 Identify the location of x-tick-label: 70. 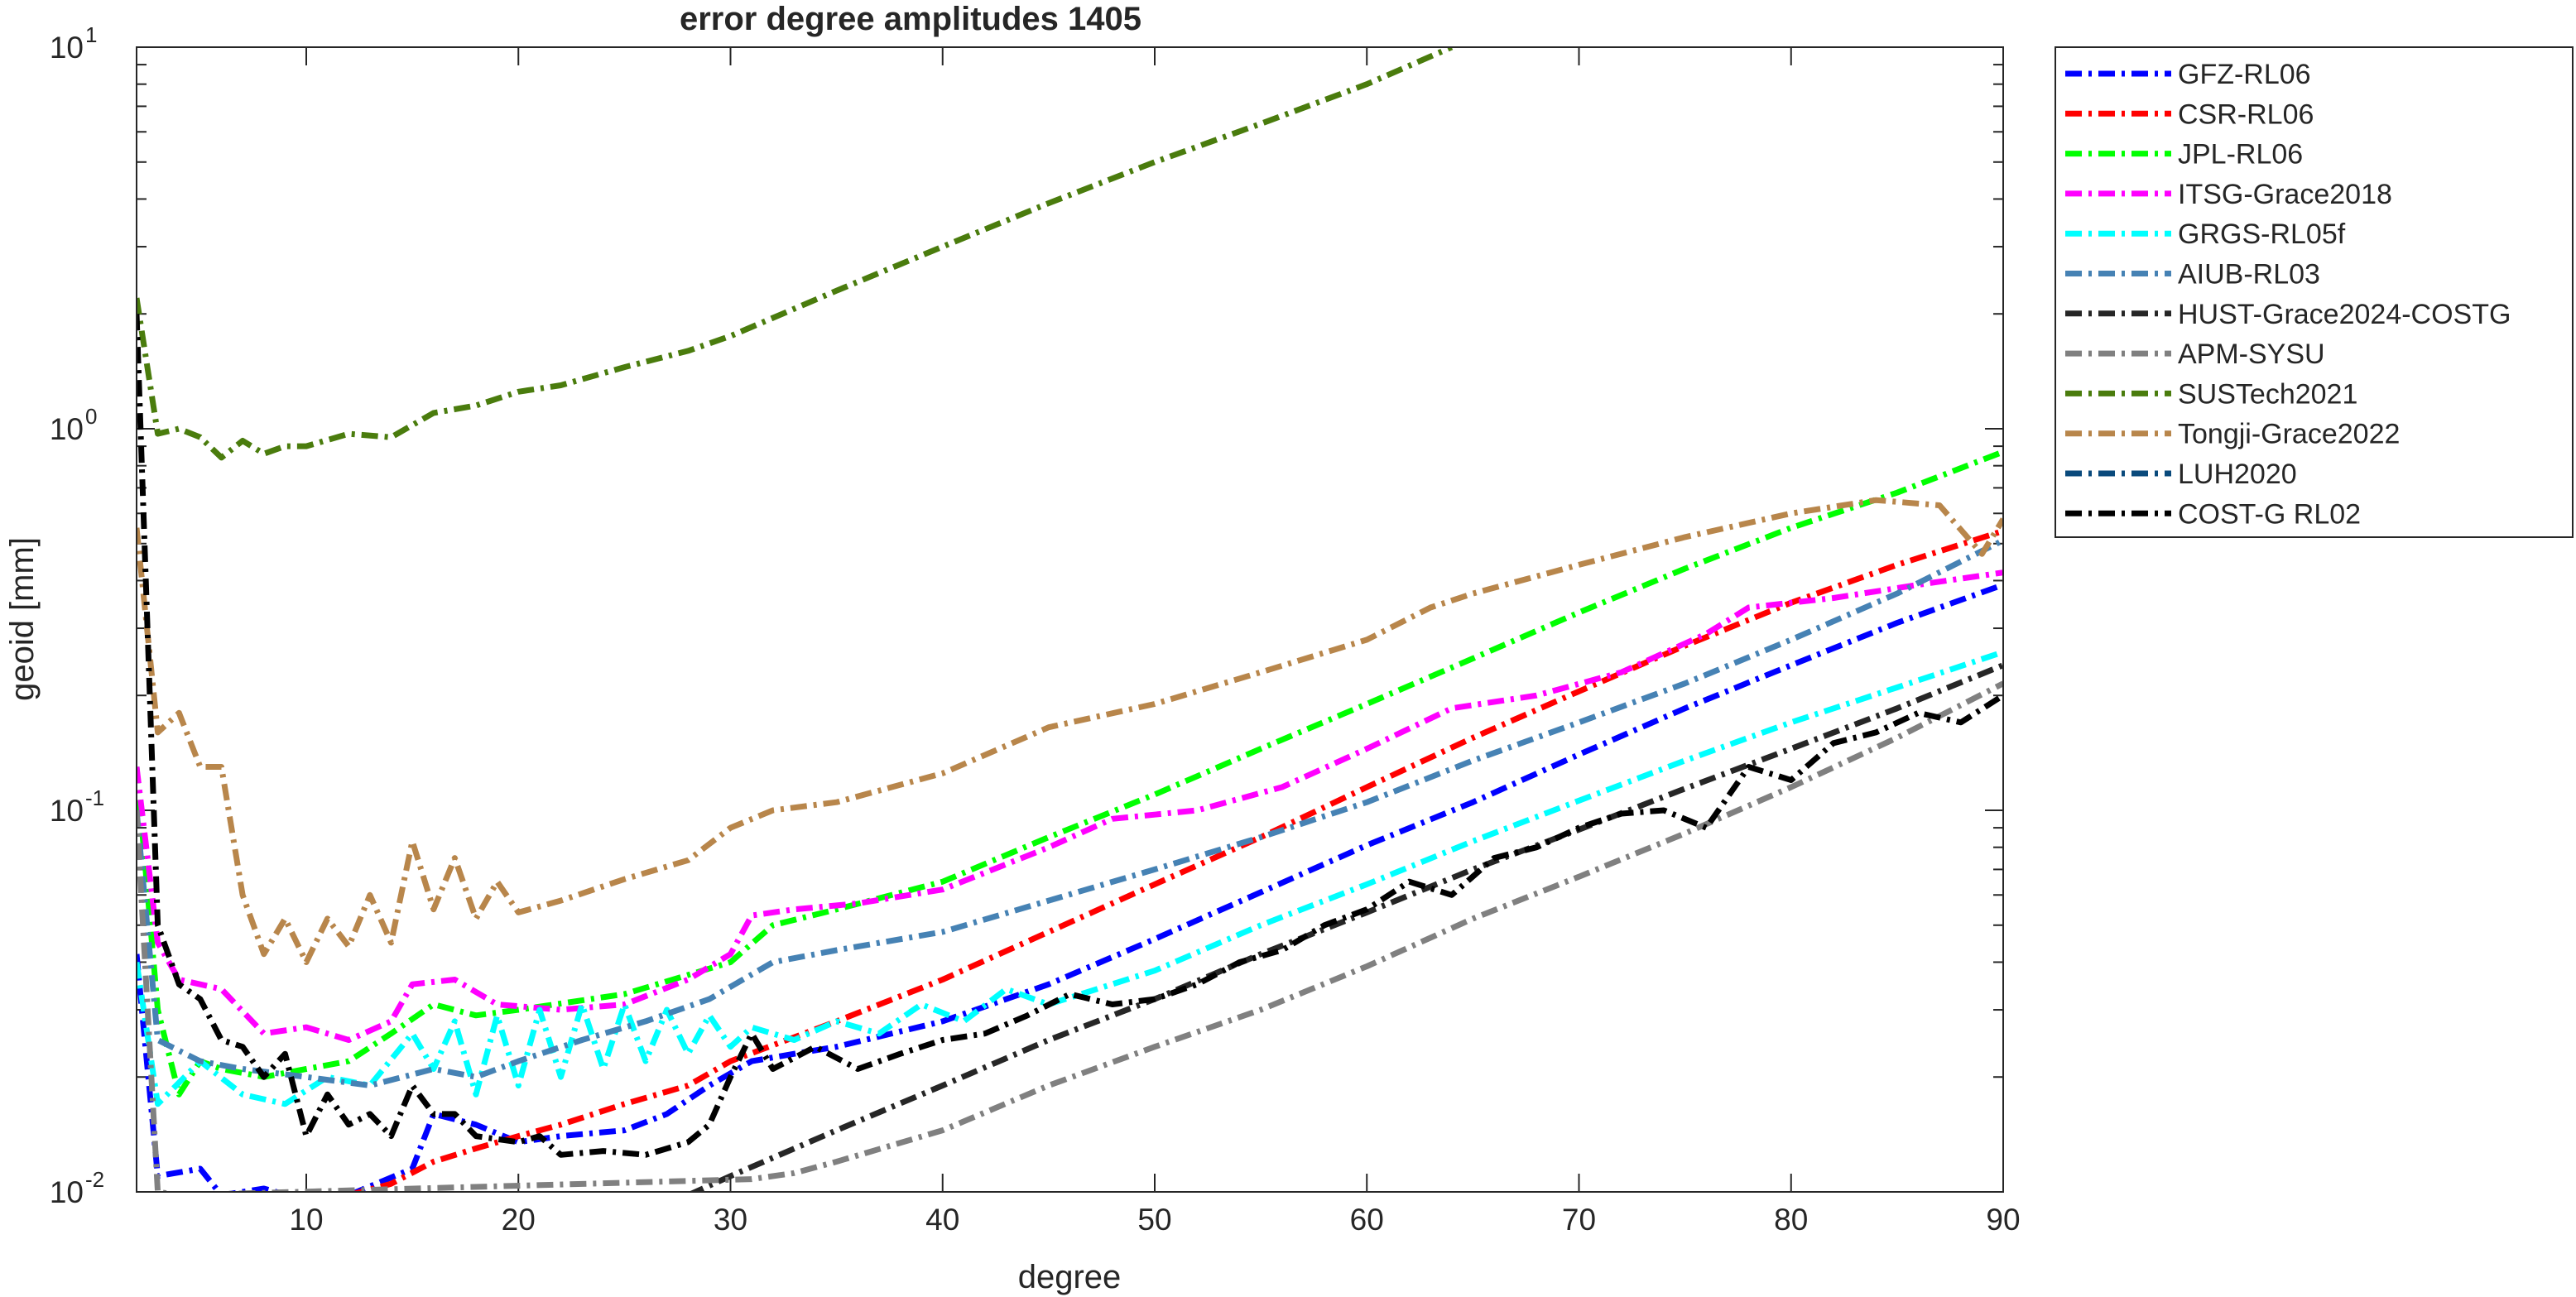
(1579, 1220).